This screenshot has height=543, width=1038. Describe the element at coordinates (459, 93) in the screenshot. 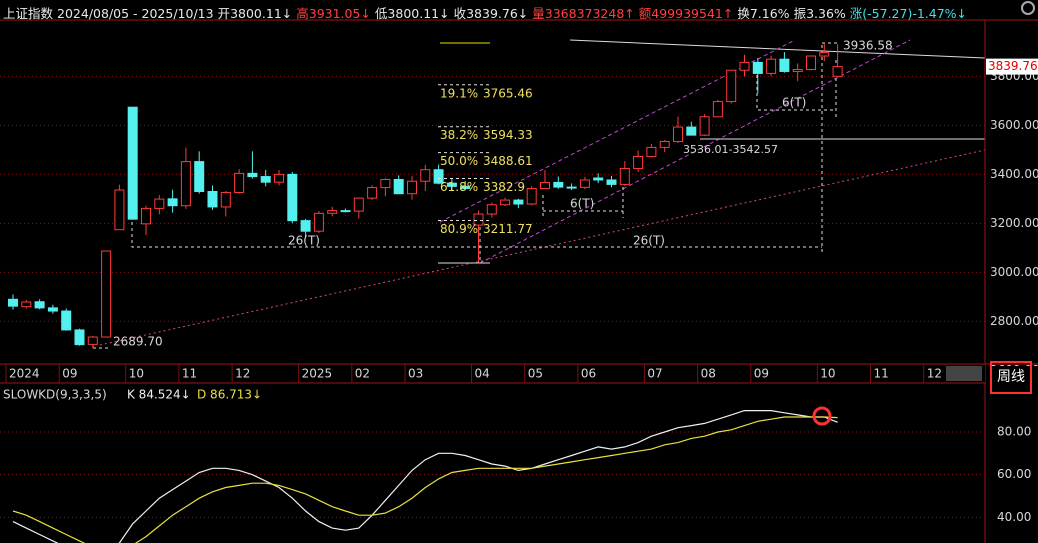

I see `fib-label: 19.1%` at that location.